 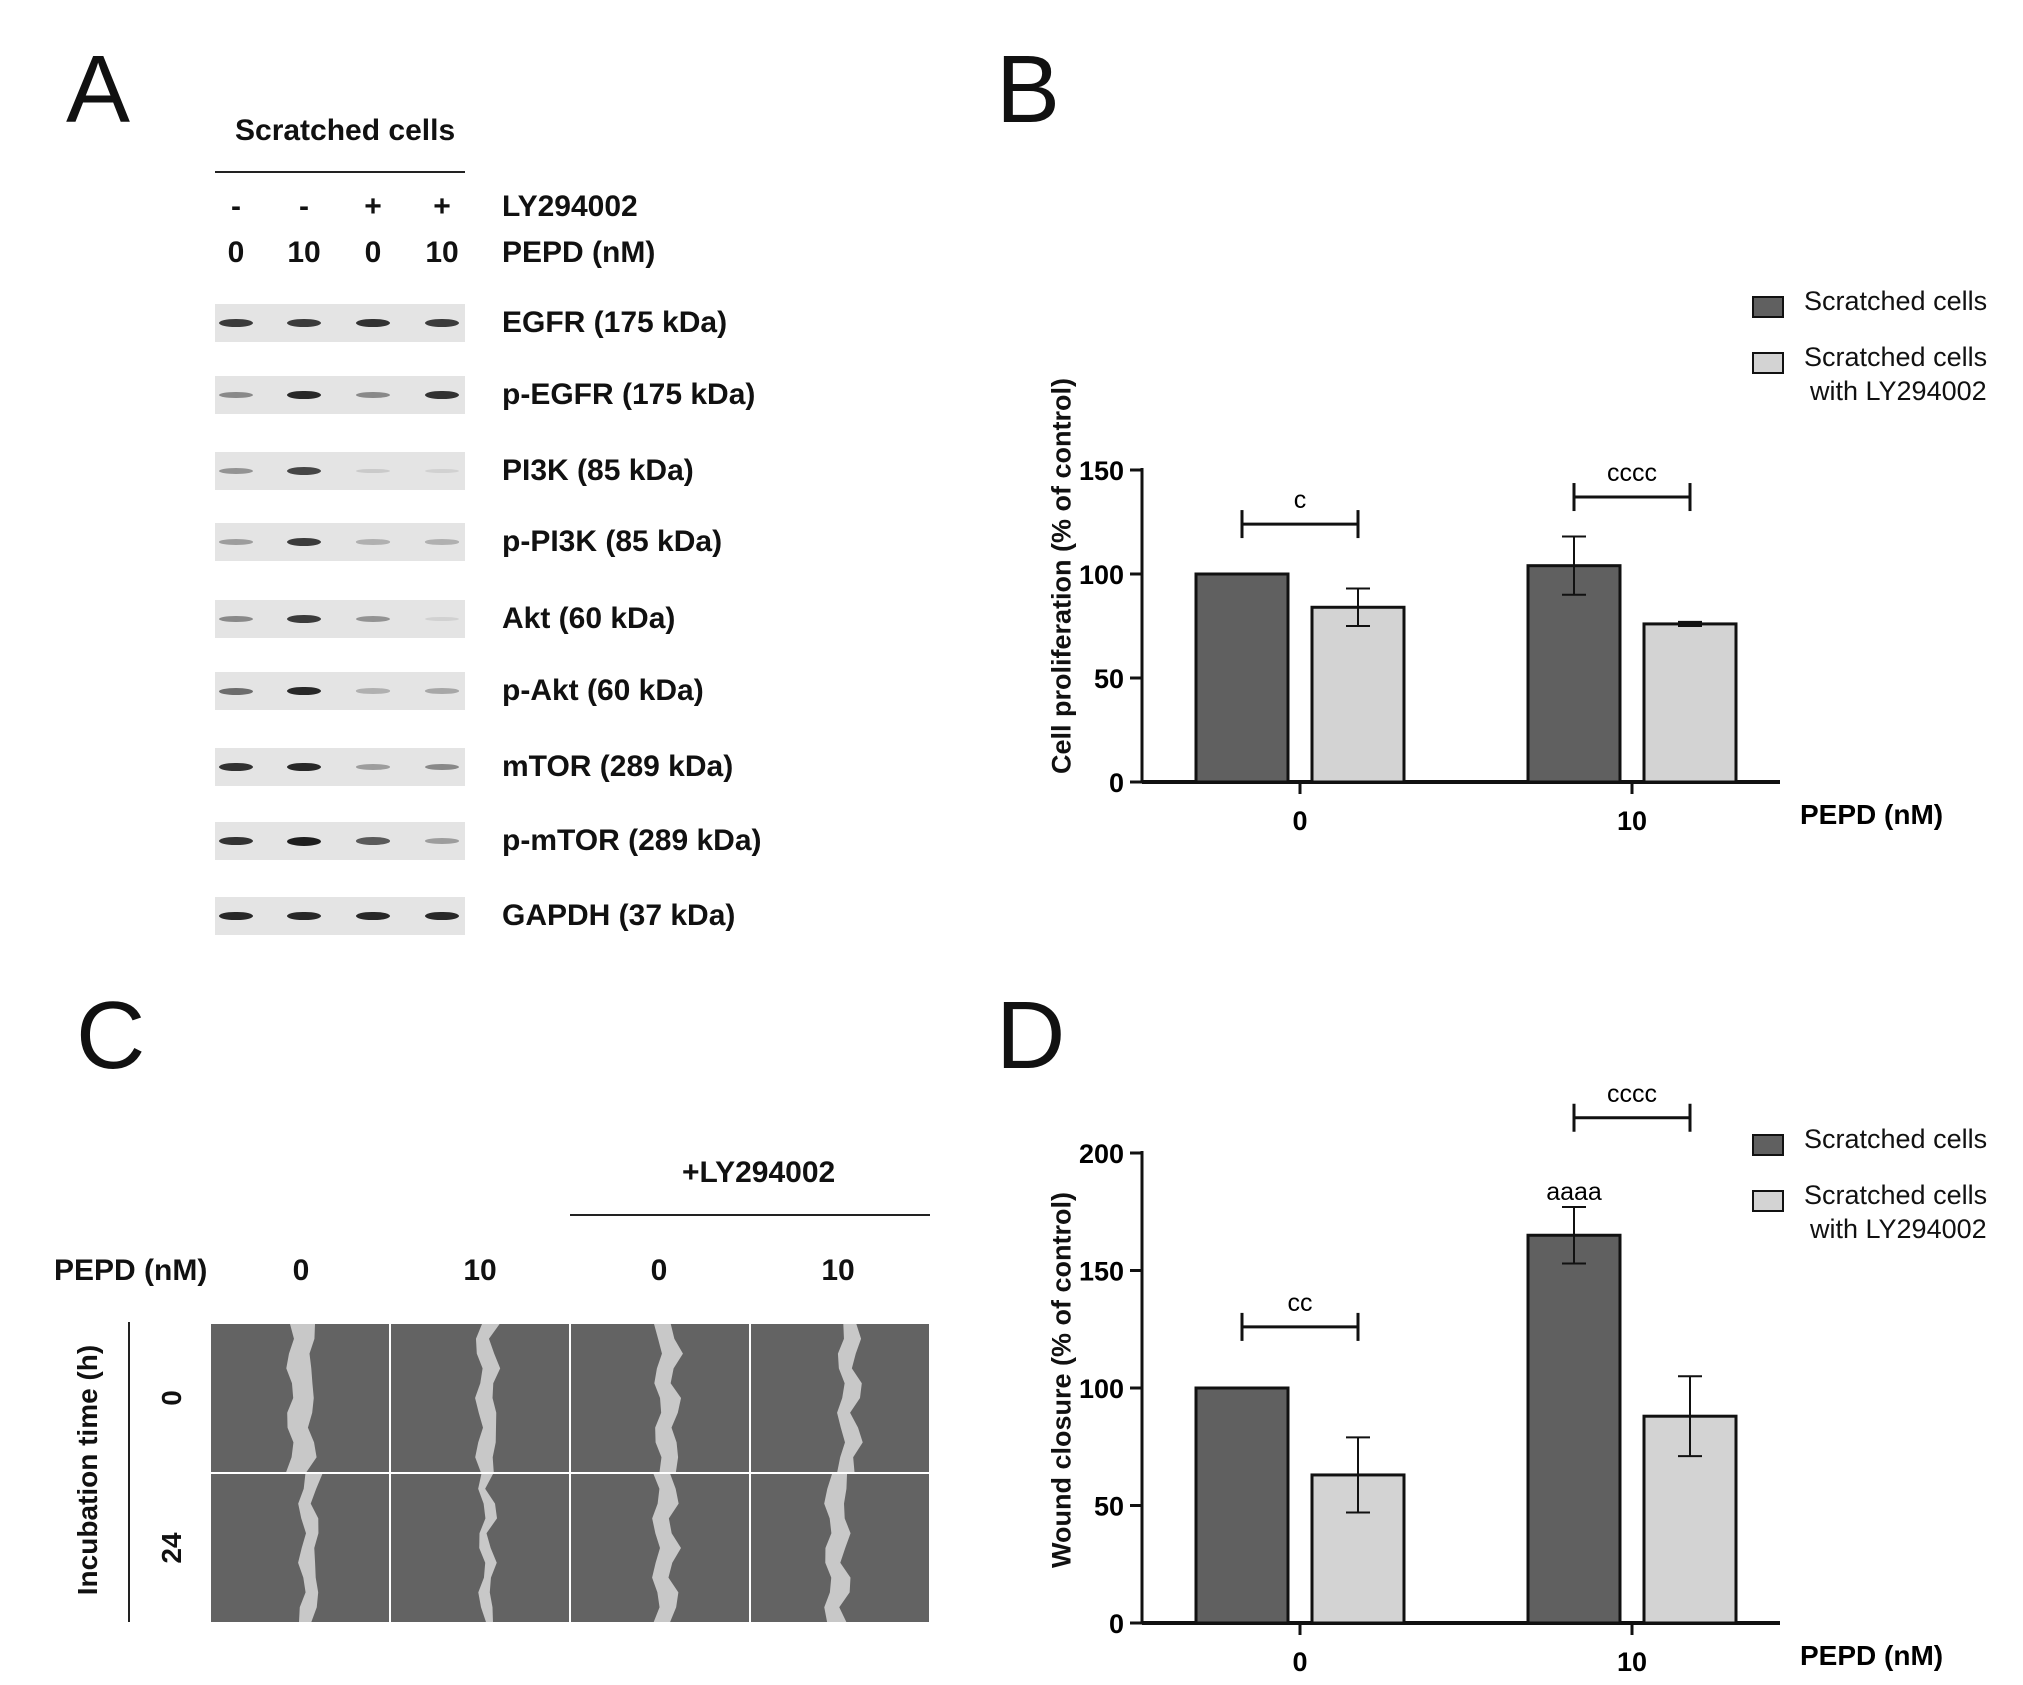 I want to click on blot-label: mTOR (289 kDa), so click(x=618, y=766).